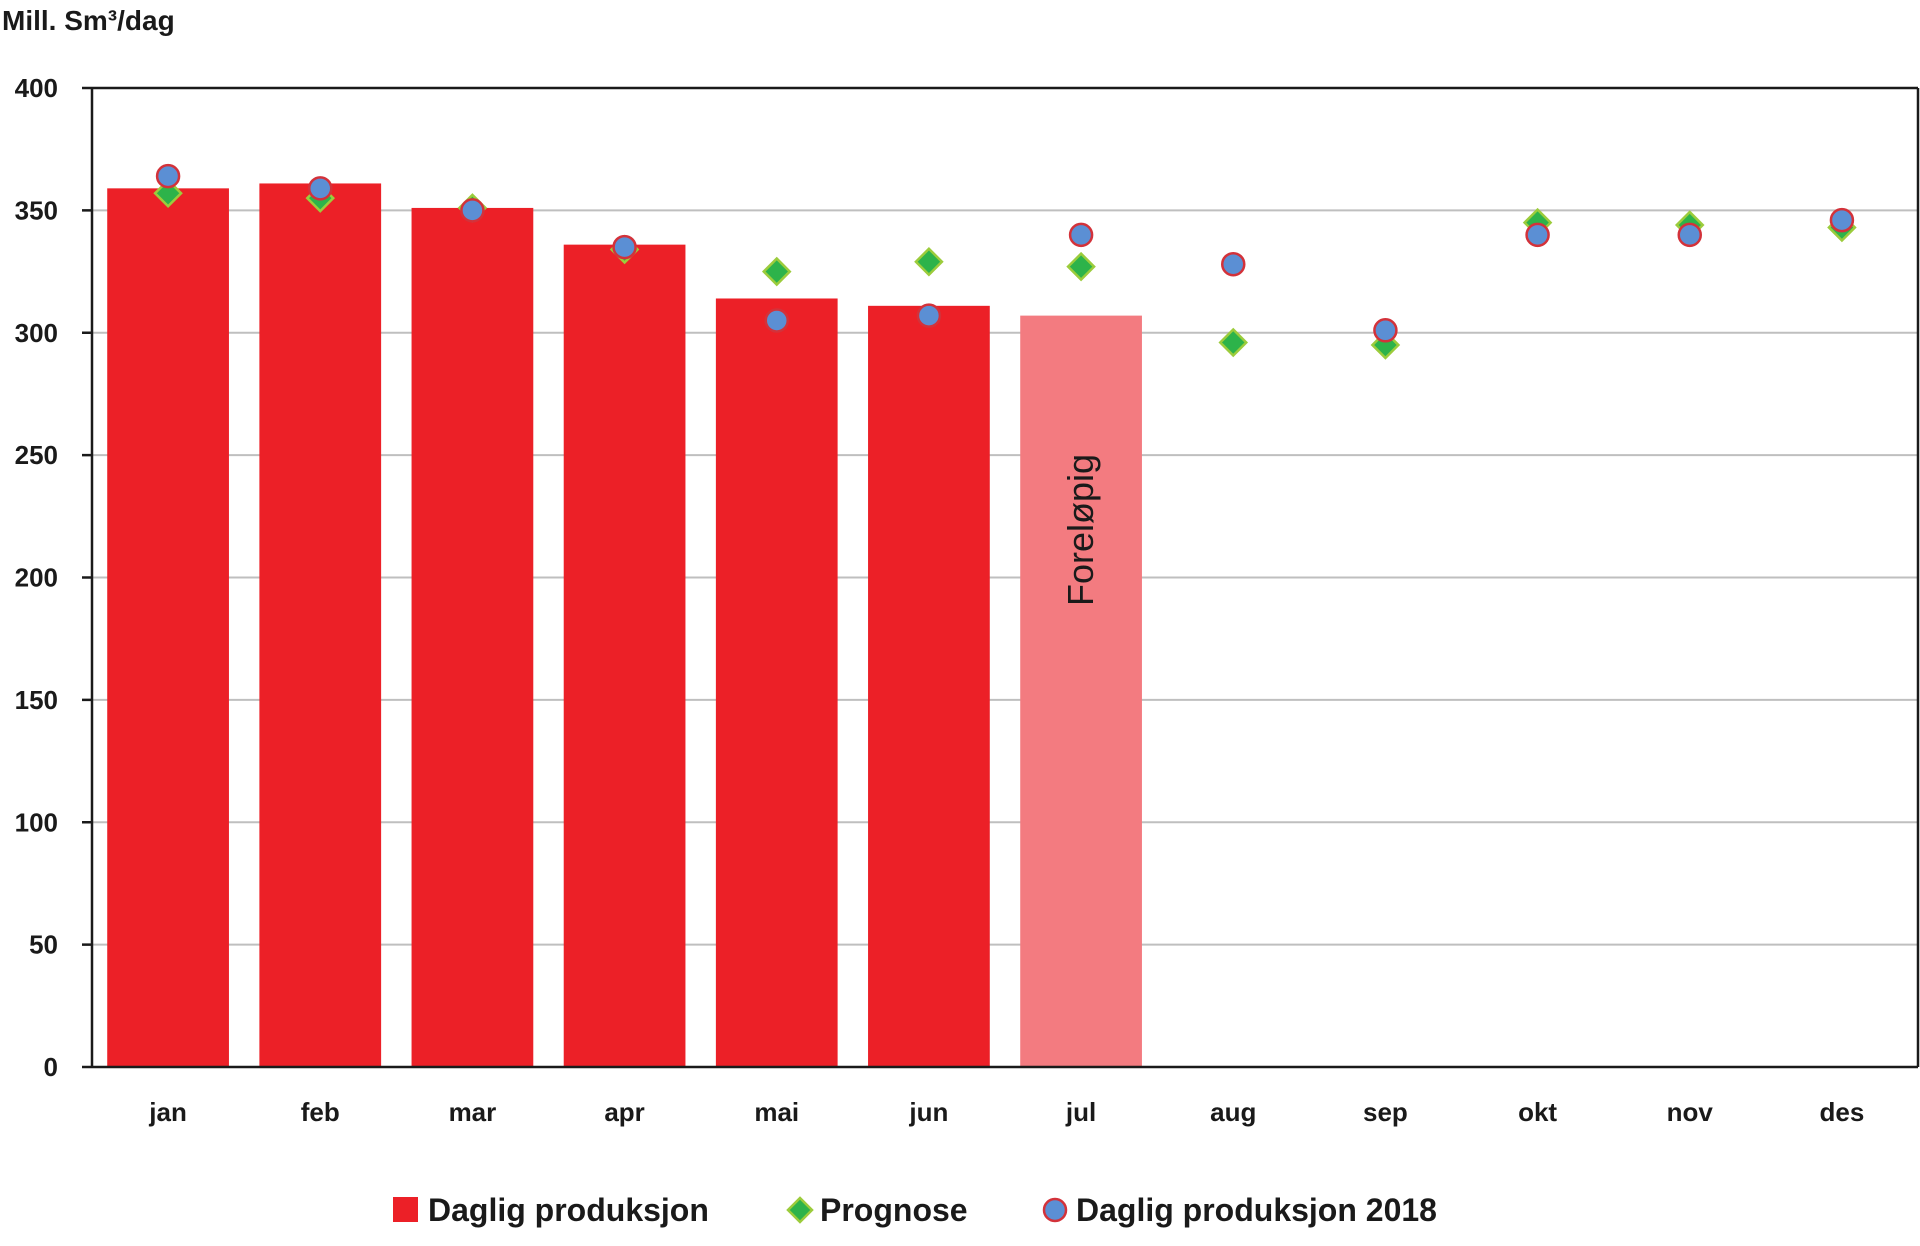 The width and height of the screenshot is (1920, 1246). I want to click on legend-swatch-bar, so click(405, 1209).